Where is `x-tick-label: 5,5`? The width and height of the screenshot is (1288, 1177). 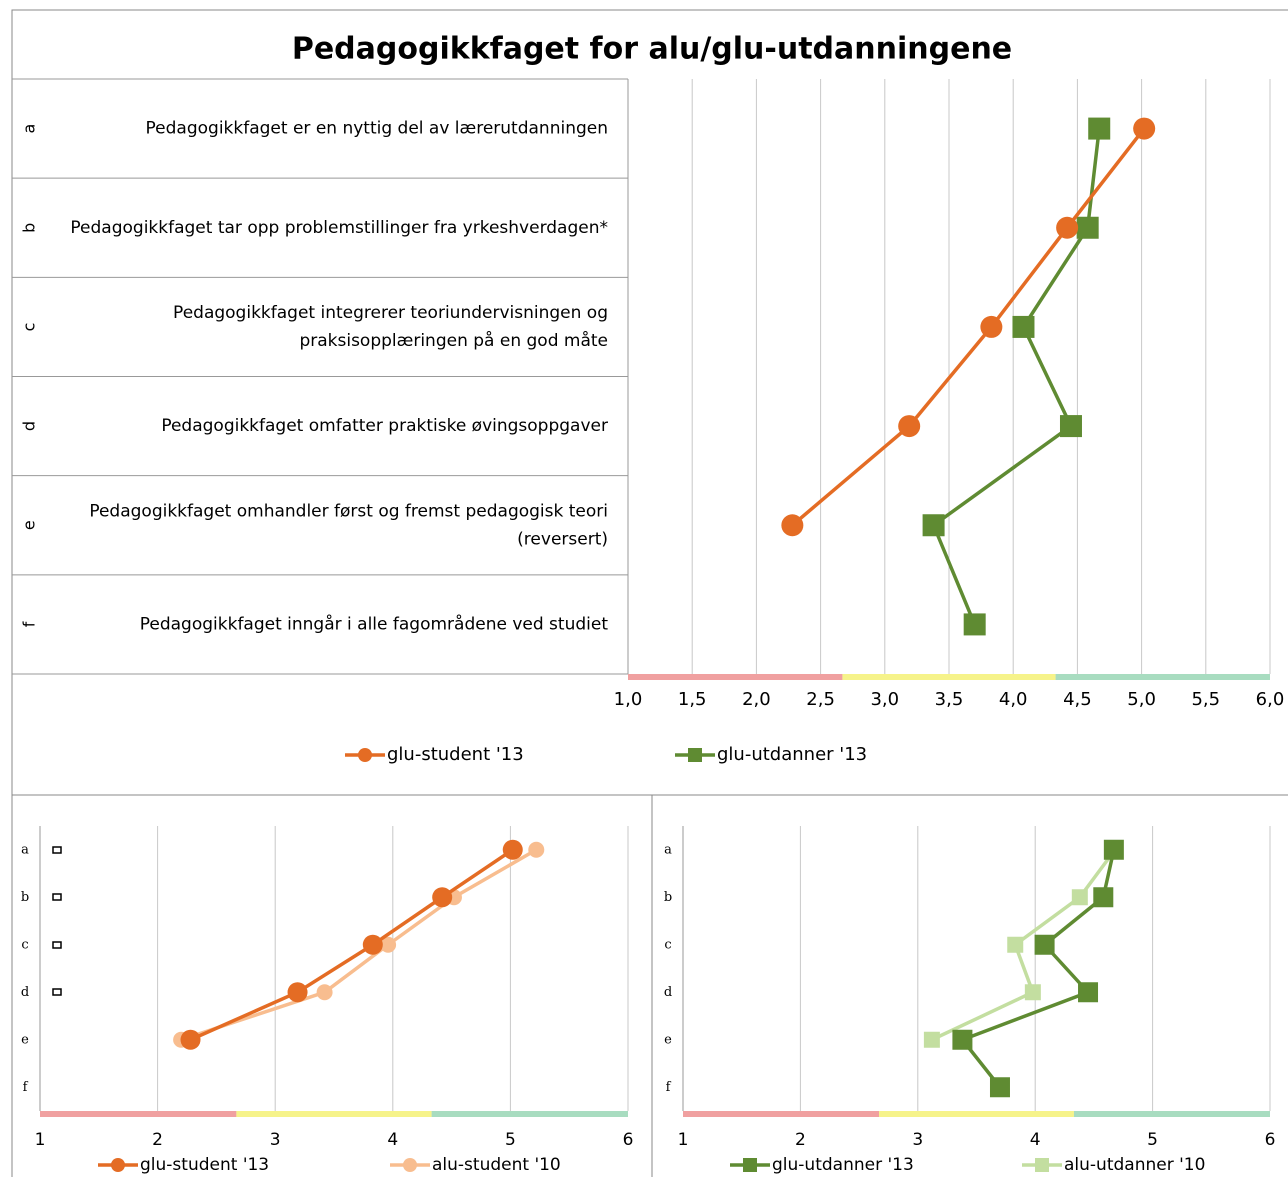 x-tick-label: 5,5 is located at coordinates (1205, 699).